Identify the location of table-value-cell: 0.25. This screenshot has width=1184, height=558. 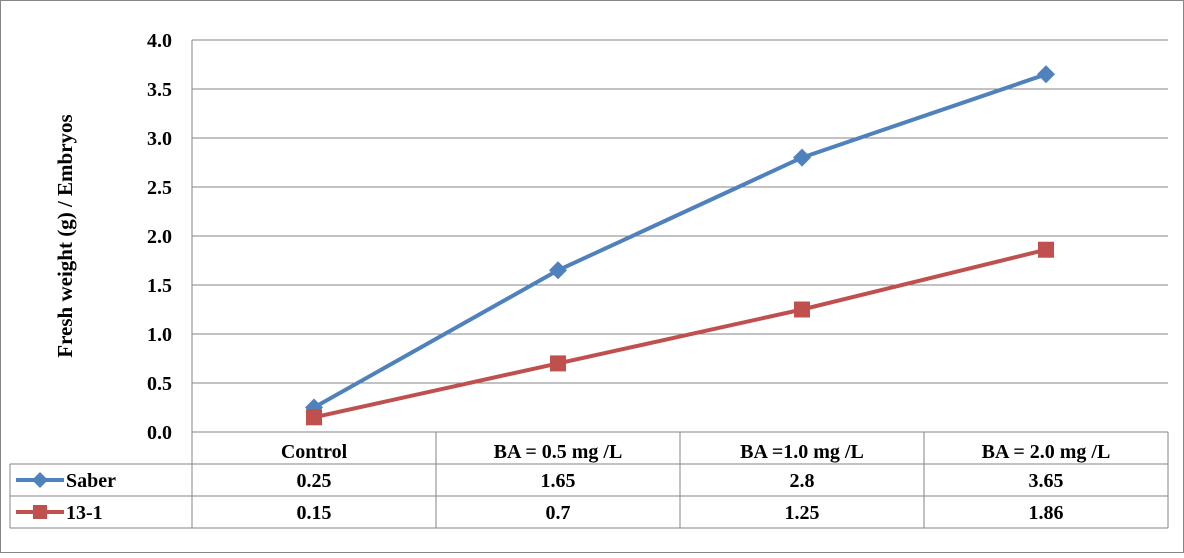
(314, 481).